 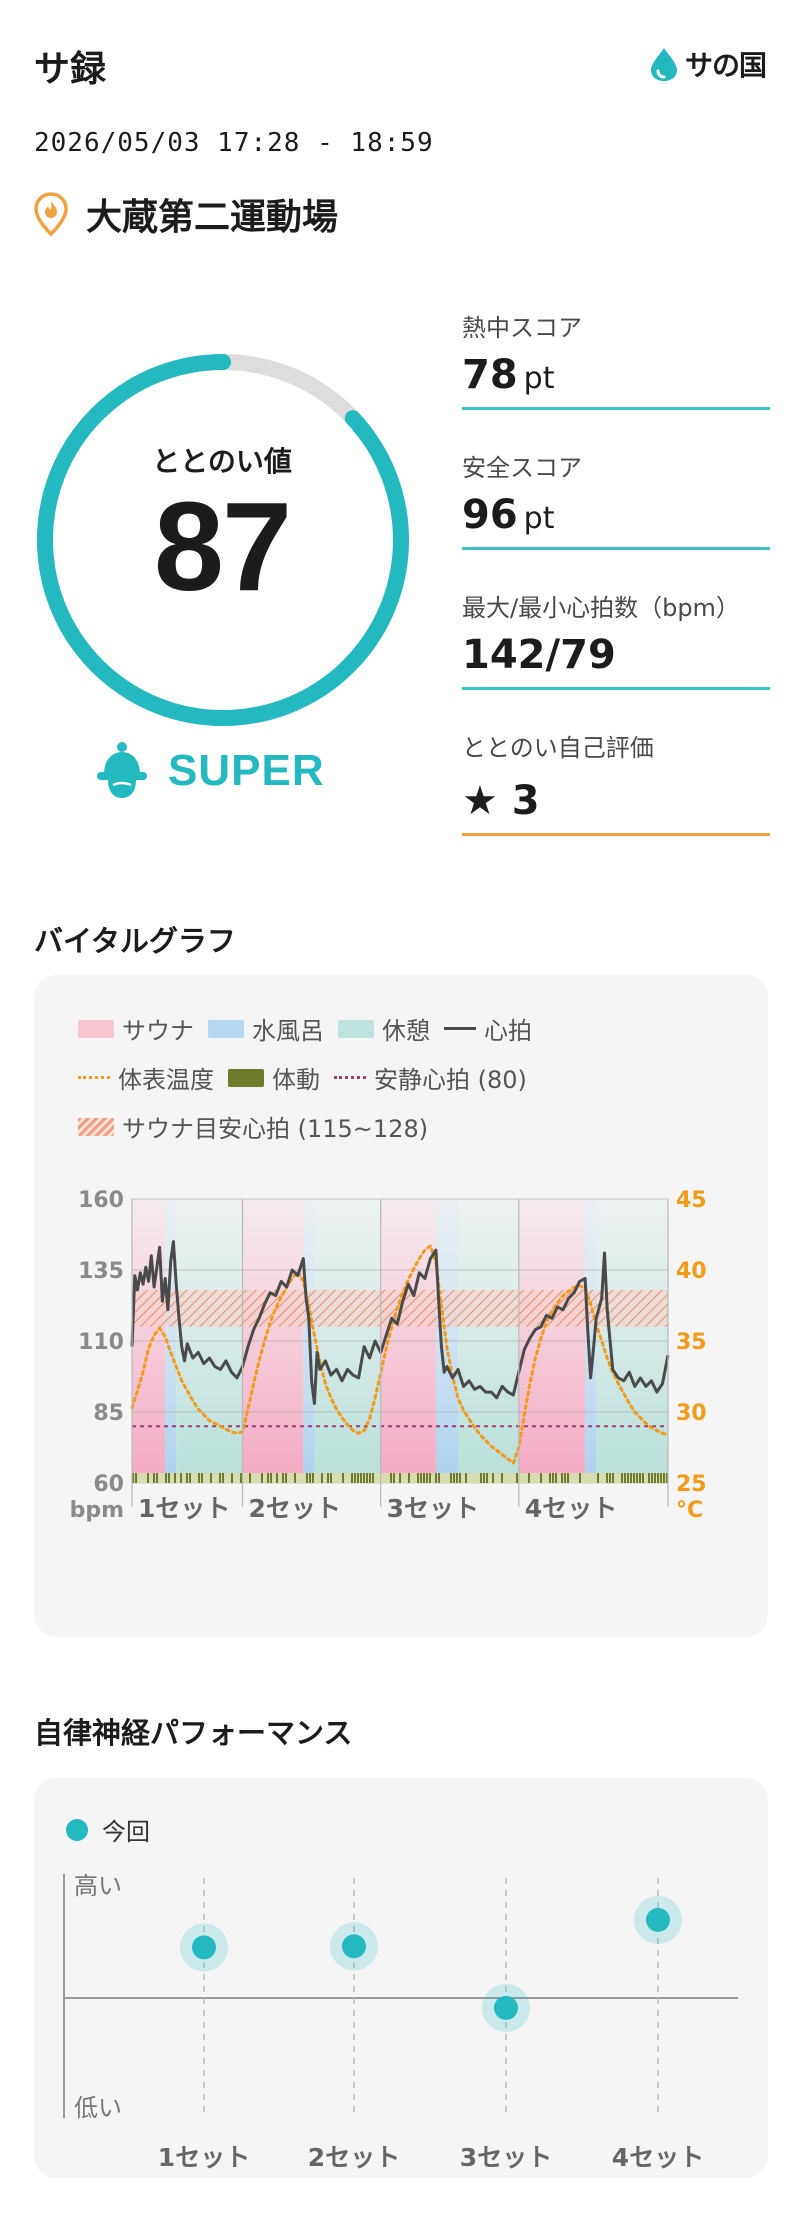 What do you see at coordinates (433, 1508) in the screenshot?
I see `set-label: 3セット` at bounding box center [433, 1508].